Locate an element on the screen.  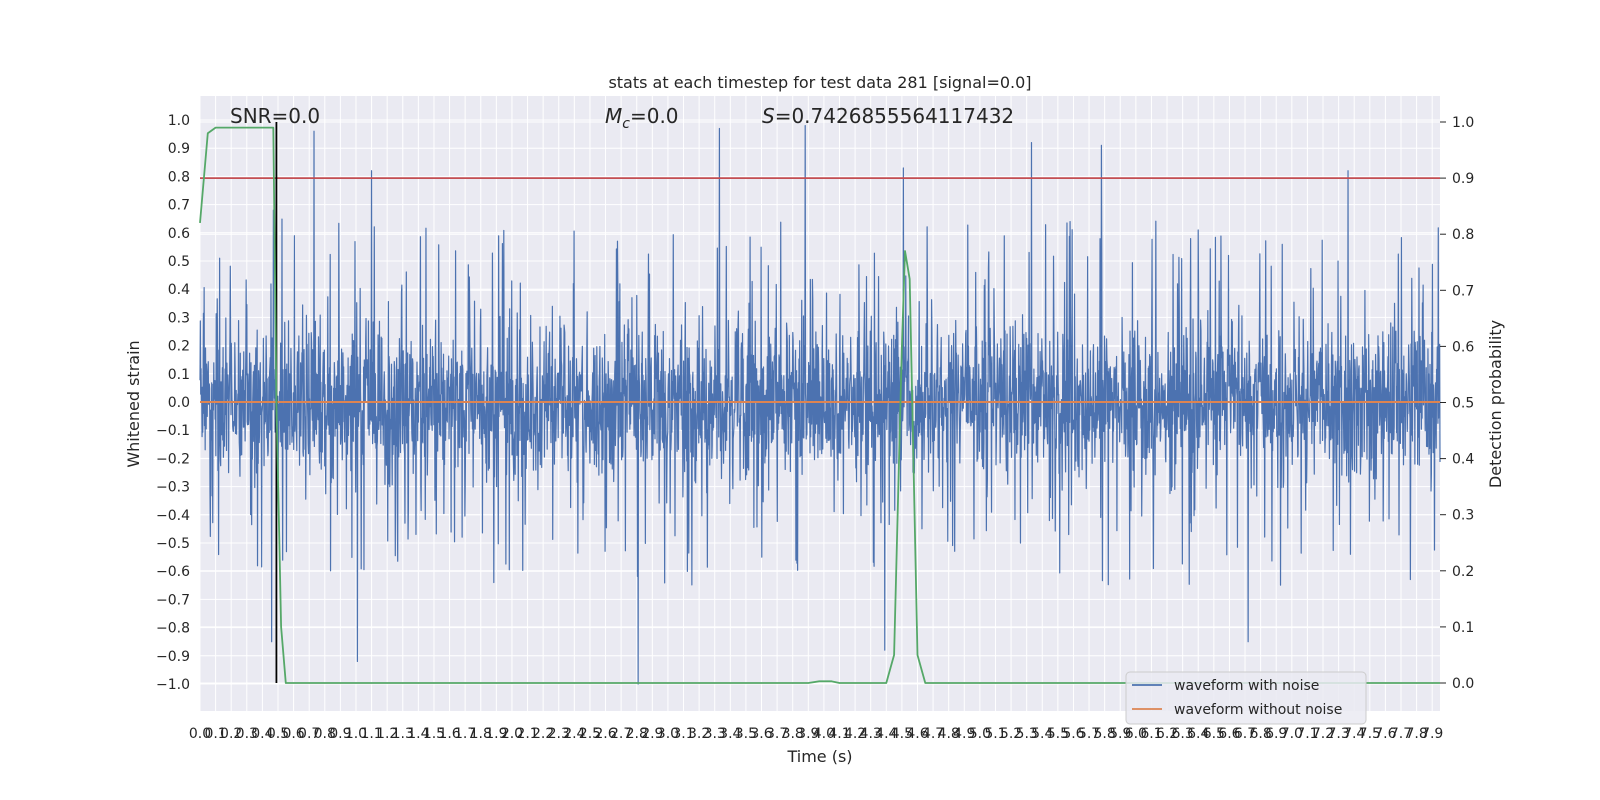
y-right-tick-label: 0.9 is located at coordinates (1463, 179).